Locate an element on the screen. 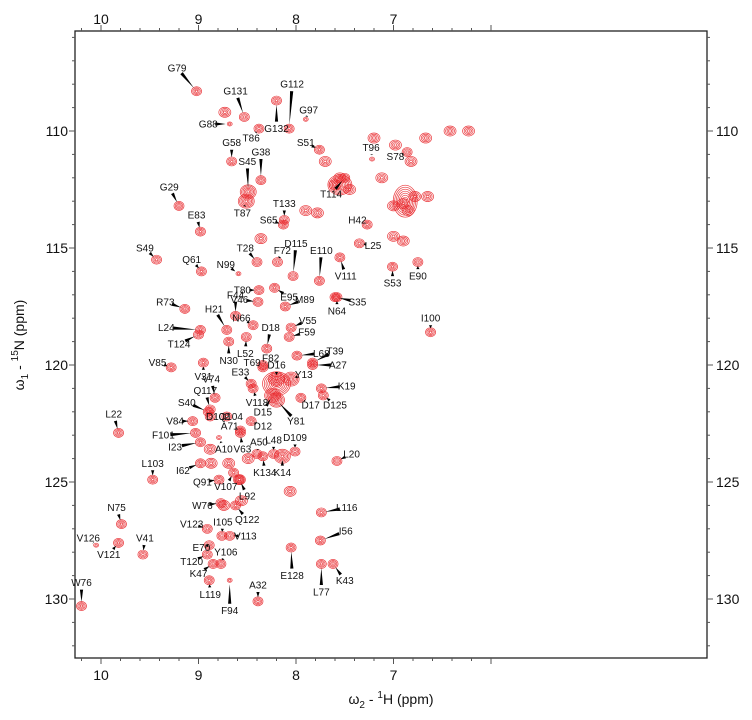  peak-label: N75 is located at coordinates (116, 508).